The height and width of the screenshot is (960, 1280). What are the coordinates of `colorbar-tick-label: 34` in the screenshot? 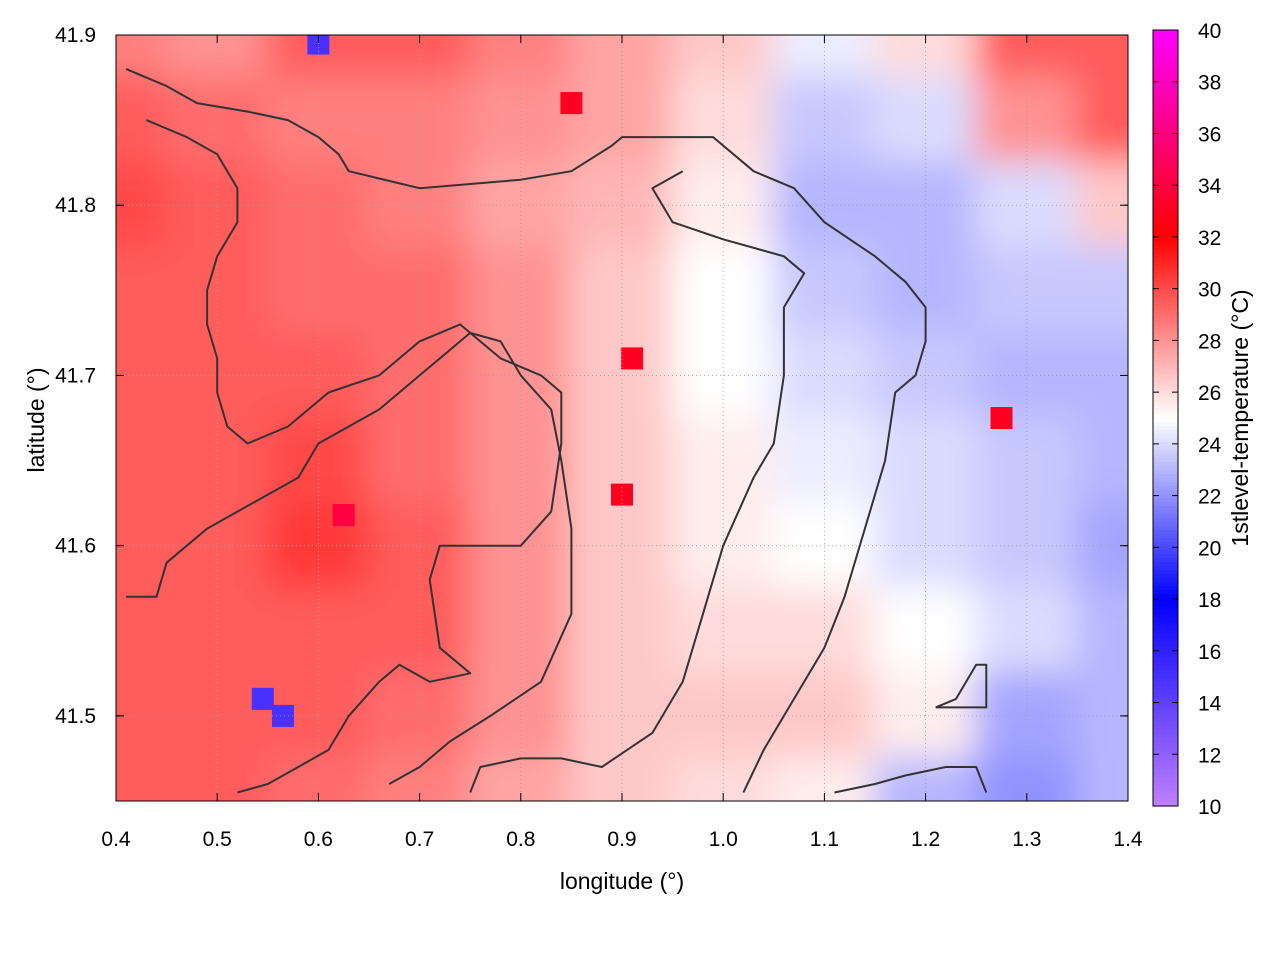 It's located at (1210, 186).